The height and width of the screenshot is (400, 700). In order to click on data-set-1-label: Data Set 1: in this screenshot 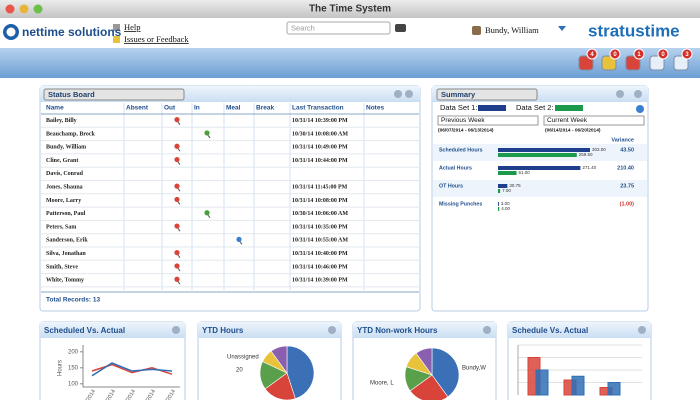, I will do `click(459, 107)`.